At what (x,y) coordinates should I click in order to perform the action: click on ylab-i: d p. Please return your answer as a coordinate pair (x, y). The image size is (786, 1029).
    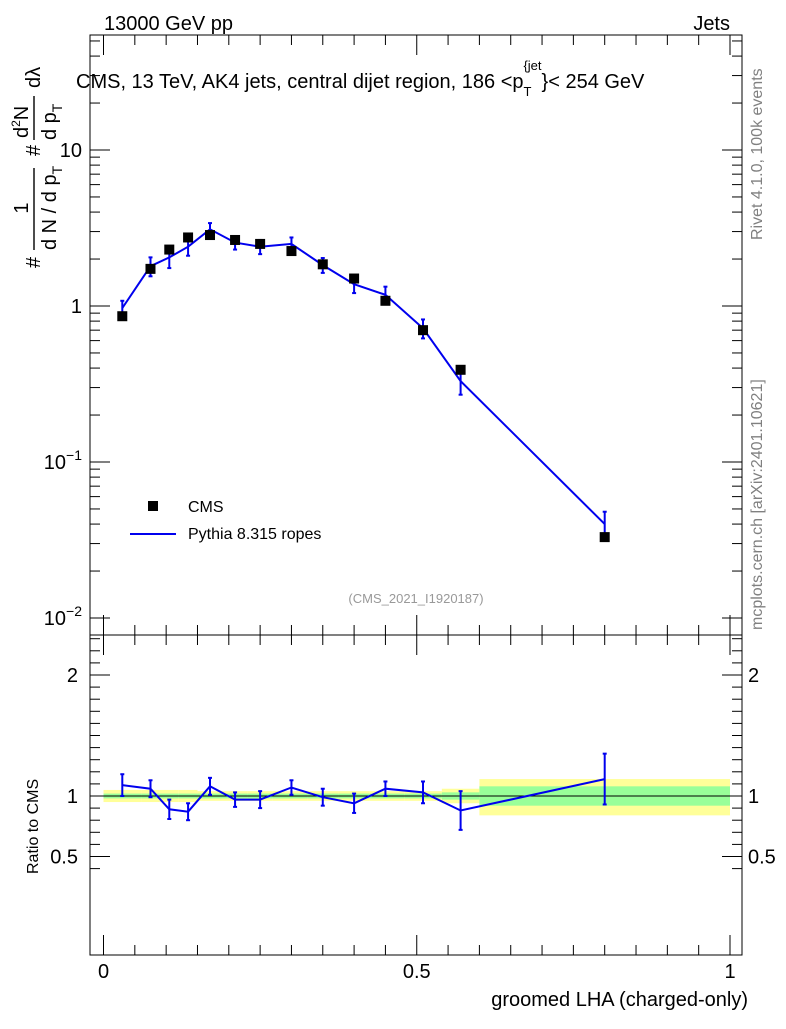
    Looking at the image, I should click on (50, 126).